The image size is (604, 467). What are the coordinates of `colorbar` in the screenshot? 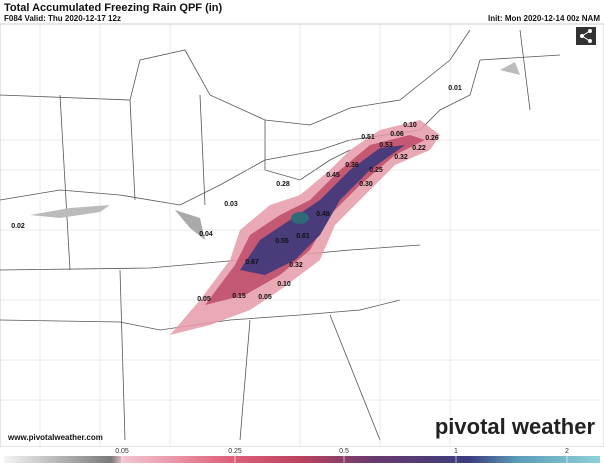 It's located at (302, 459).